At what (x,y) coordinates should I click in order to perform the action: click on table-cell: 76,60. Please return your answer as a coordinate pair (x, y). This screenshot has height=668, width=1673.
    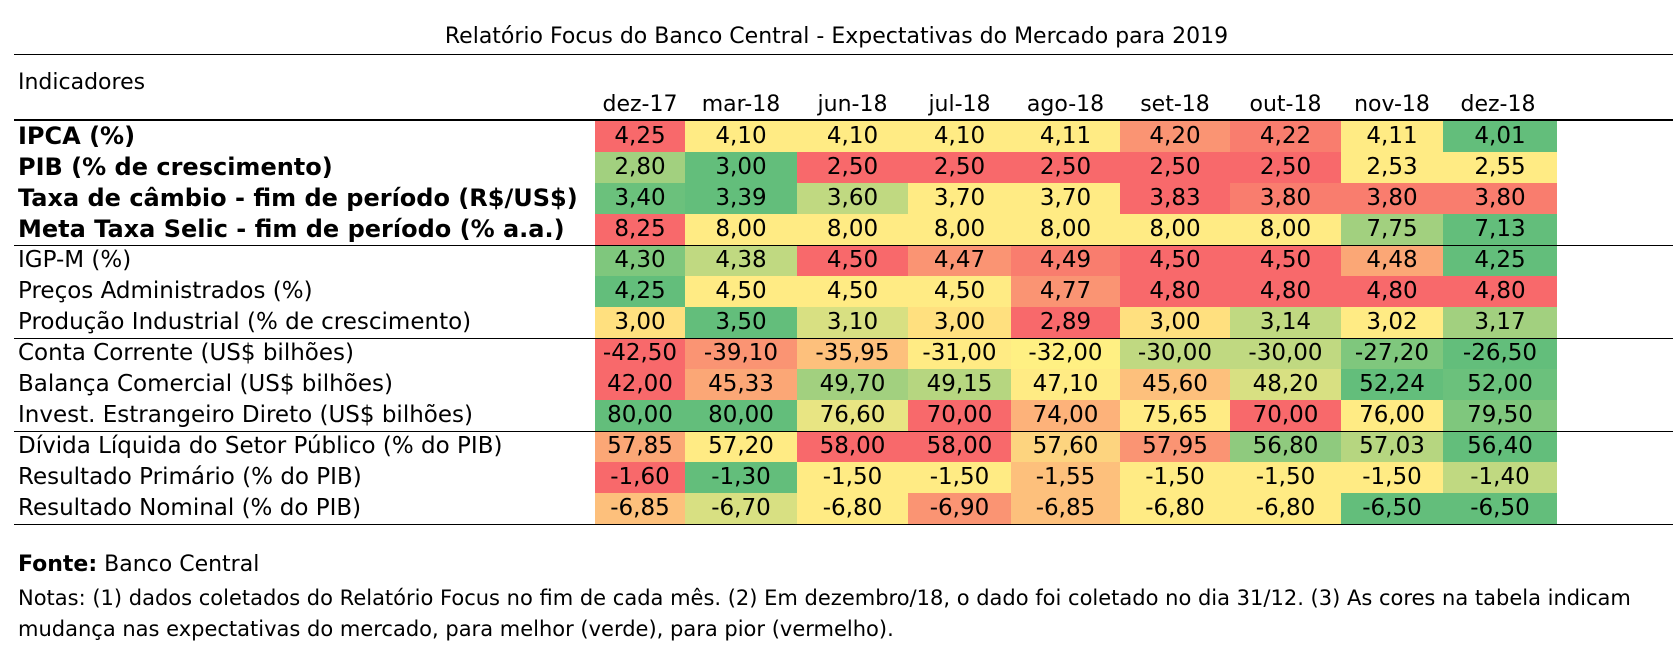
    Looking at the image, I should click on (852, 415).